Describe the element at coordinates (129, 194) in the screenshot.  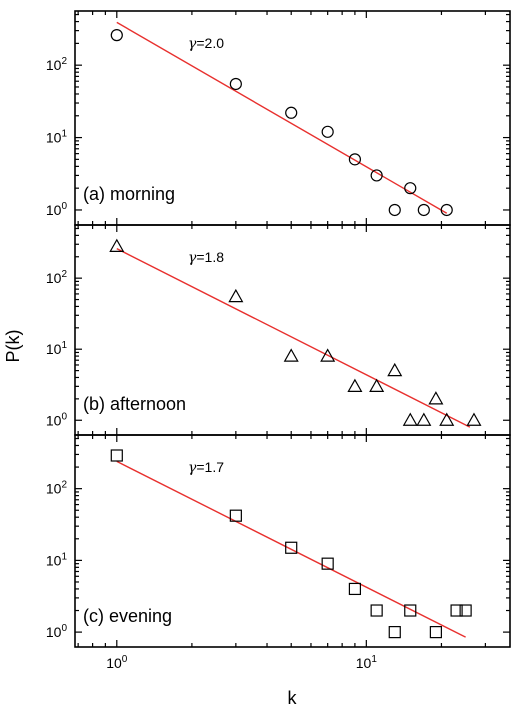
I see `panel-label: (a) morning` at that location.